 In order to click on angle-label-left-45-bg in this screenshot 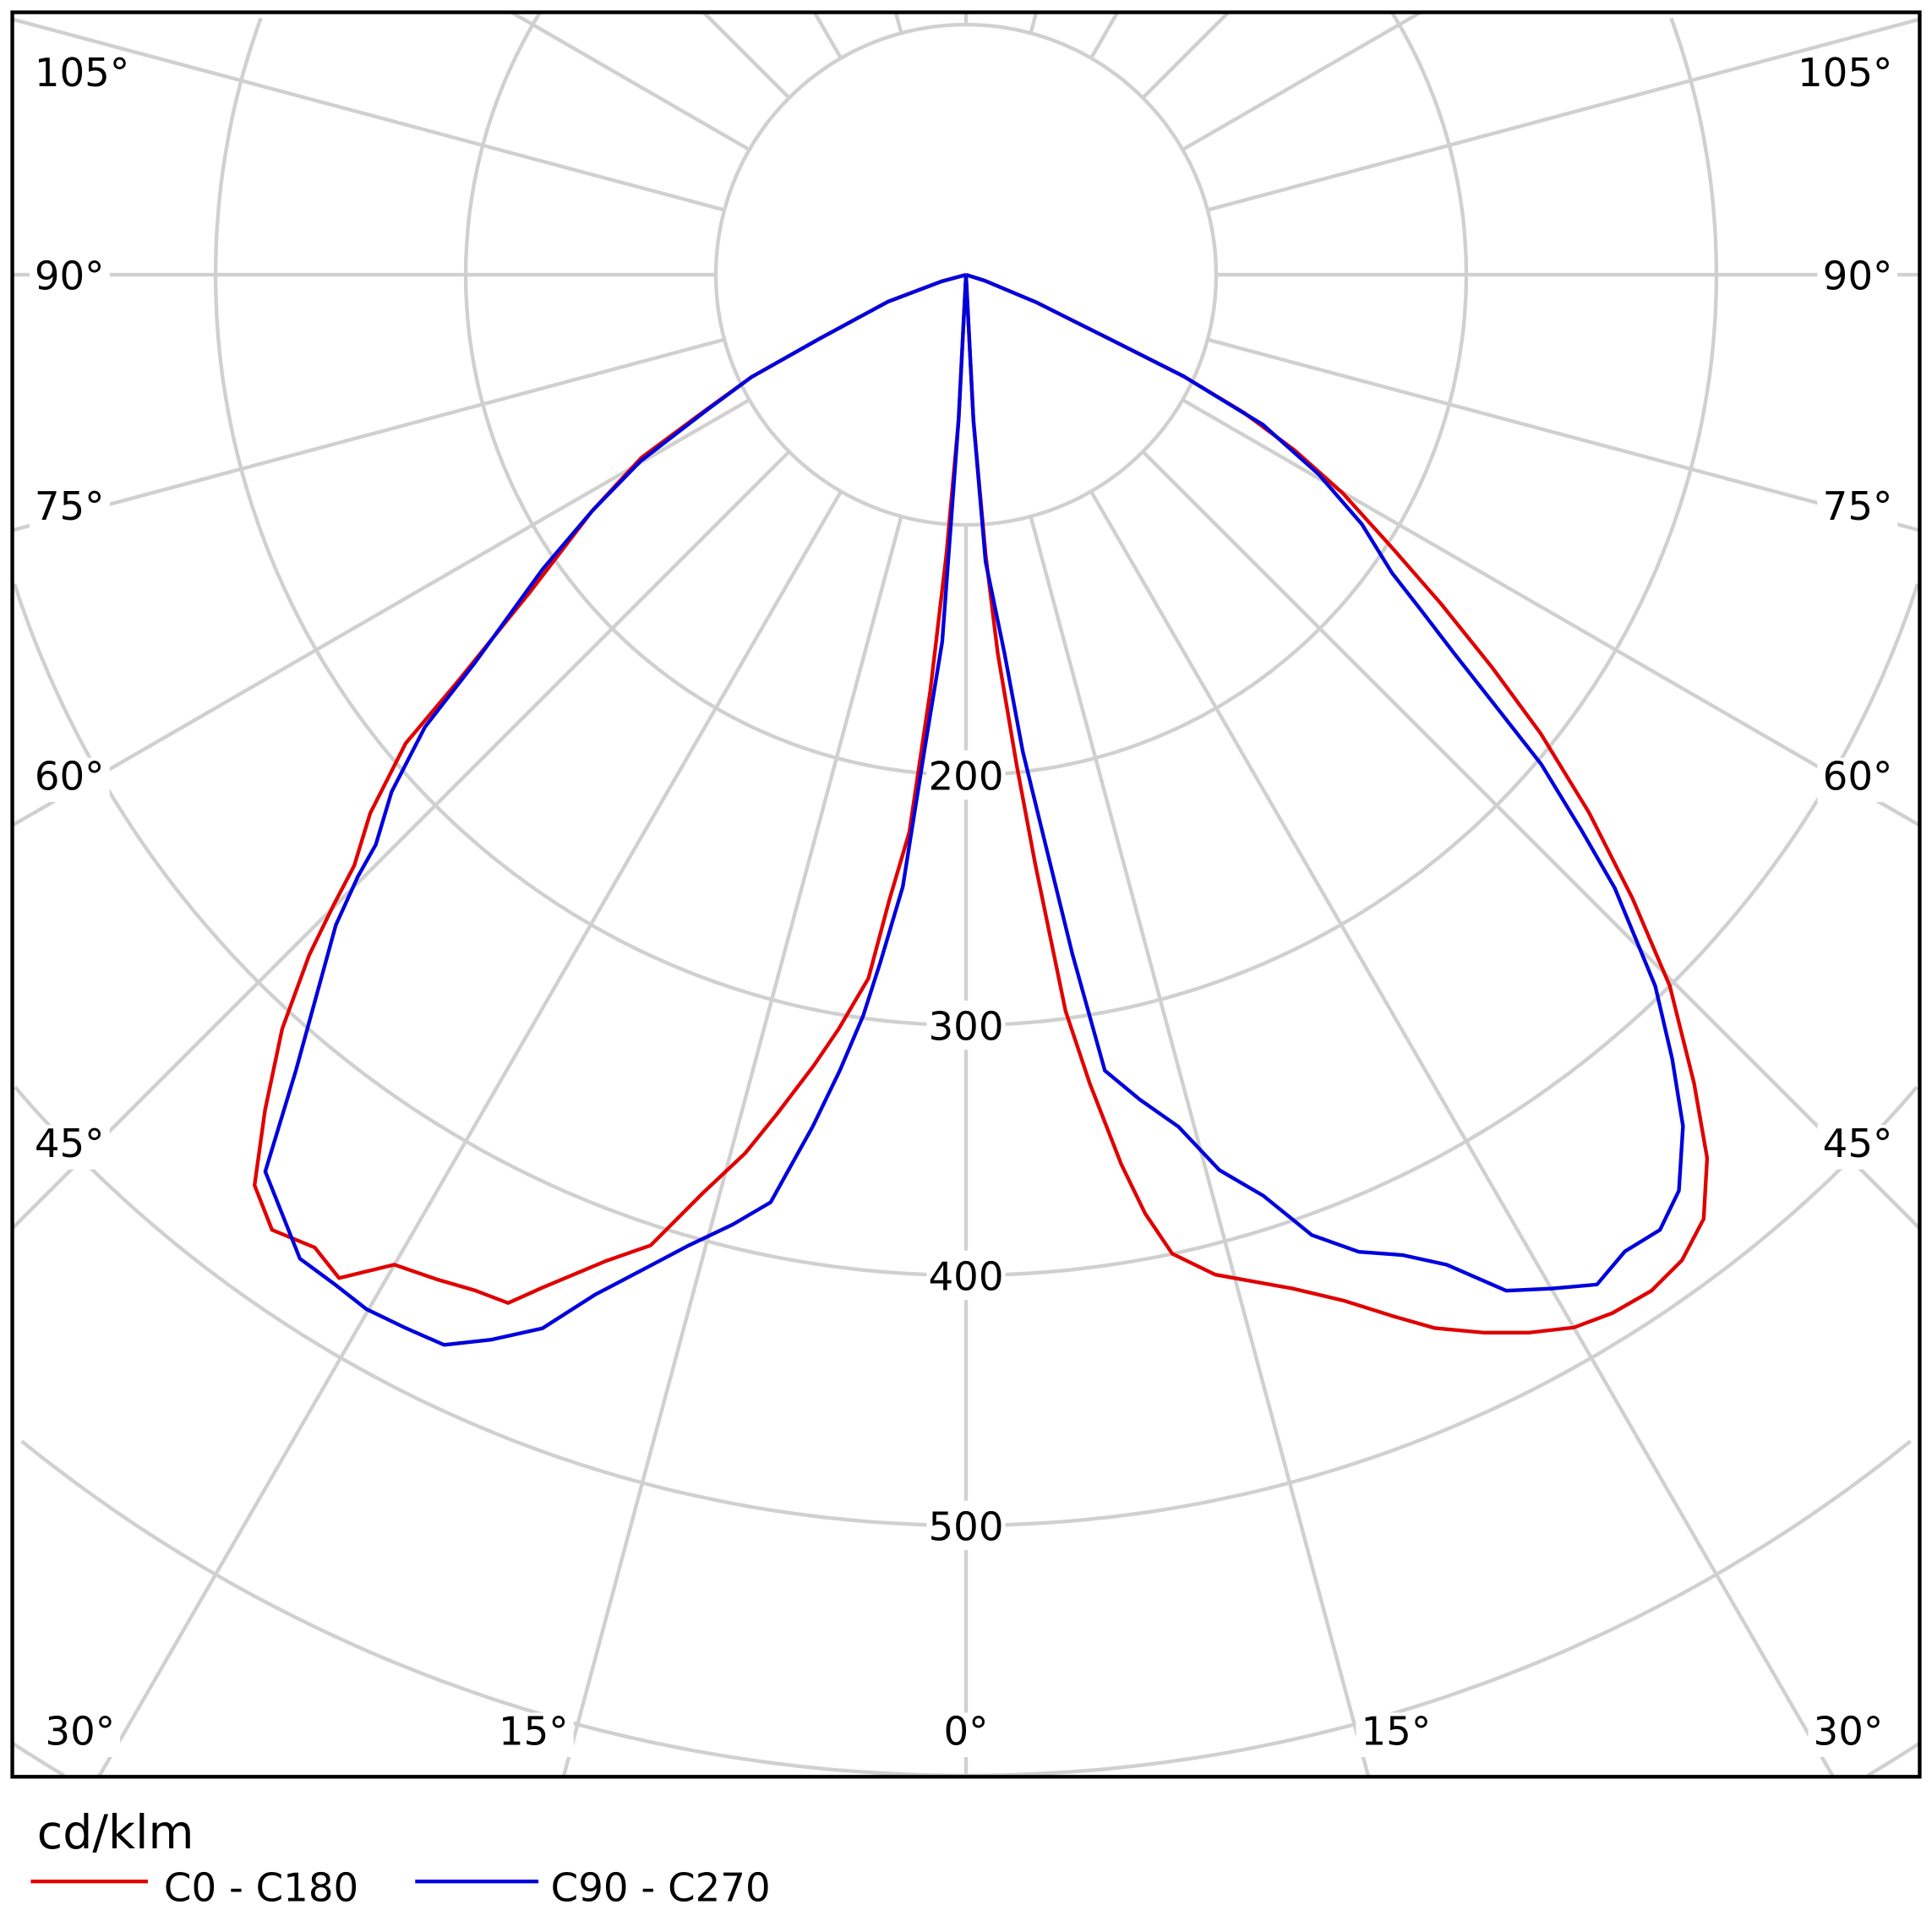, I will do `click(69, 1147)`.